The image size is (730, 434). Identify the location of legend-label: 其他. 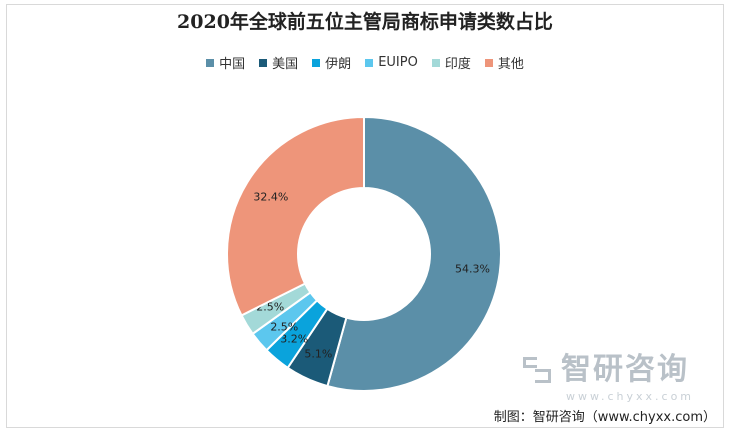
(510, 64).